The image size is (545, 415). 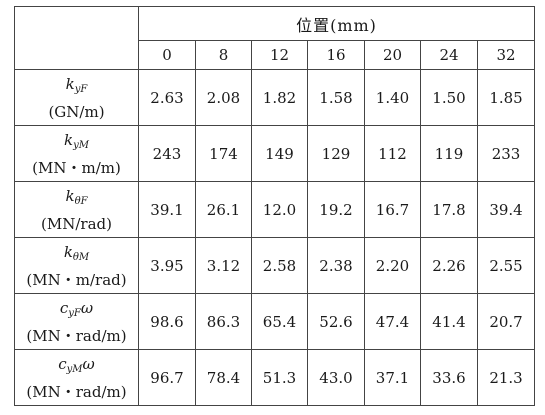 I want to click on value-cell: 39.4, so click(x=506, y=209).